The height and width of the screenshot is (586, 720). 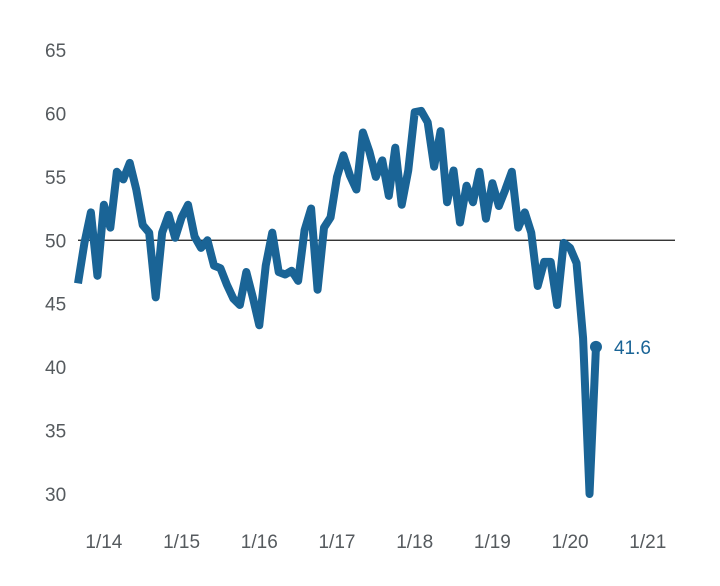 What do you see at coordinates (492, 542) in the screenshot?
I see `x-tick-label-1-19: 1/19` at bounding box center [492, 542].